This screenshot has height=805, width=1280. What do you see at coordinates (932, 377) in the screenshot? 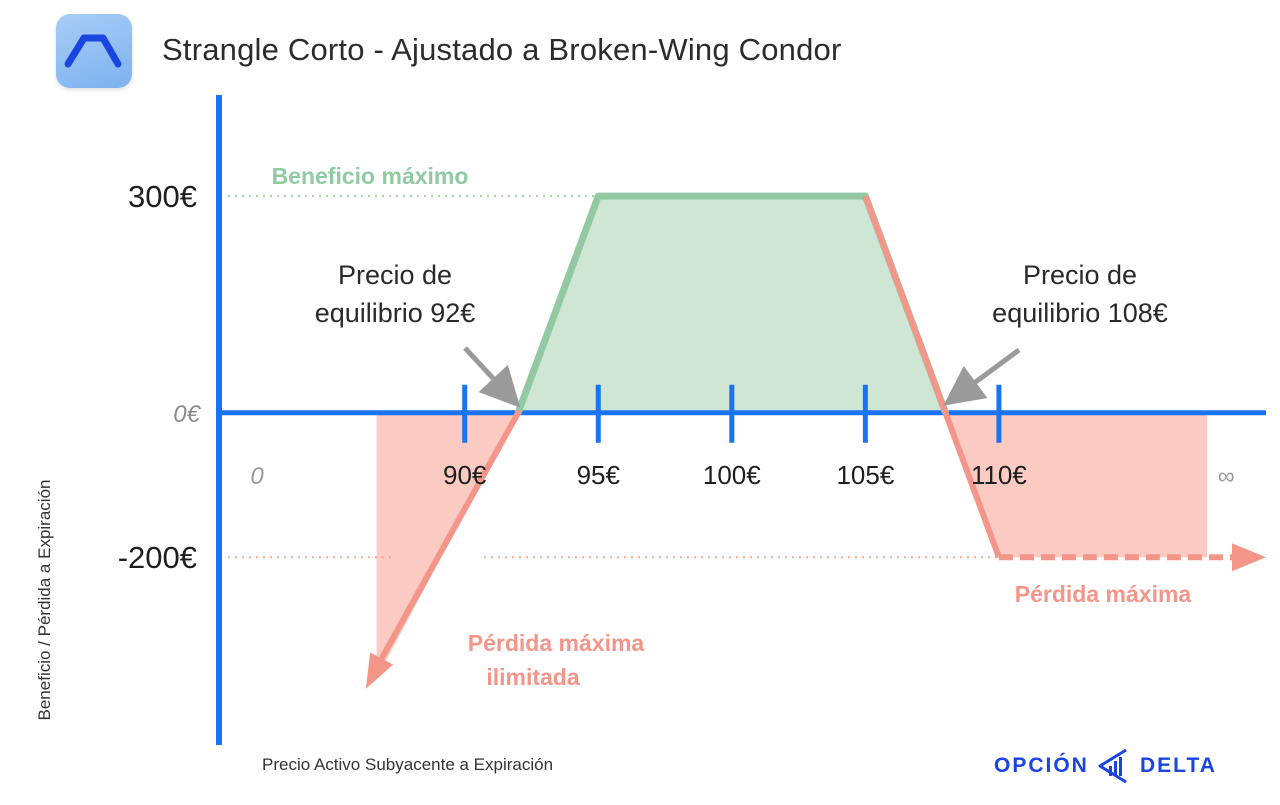
I see `loss-line-right` at bounding box center [932, 377].